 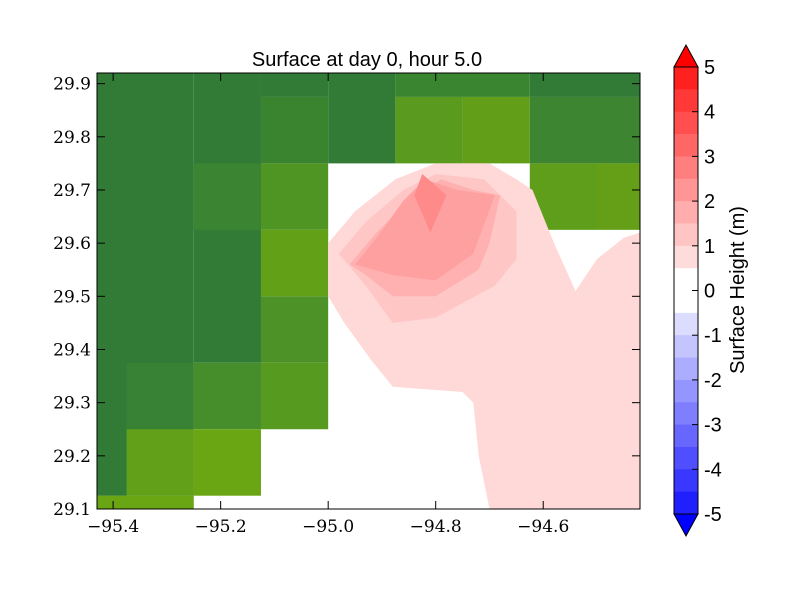 What do you see at coordinates (72, 350) in the screenshot?
I see `y-tick-label: 29.4` at bounding box center [72, 350].